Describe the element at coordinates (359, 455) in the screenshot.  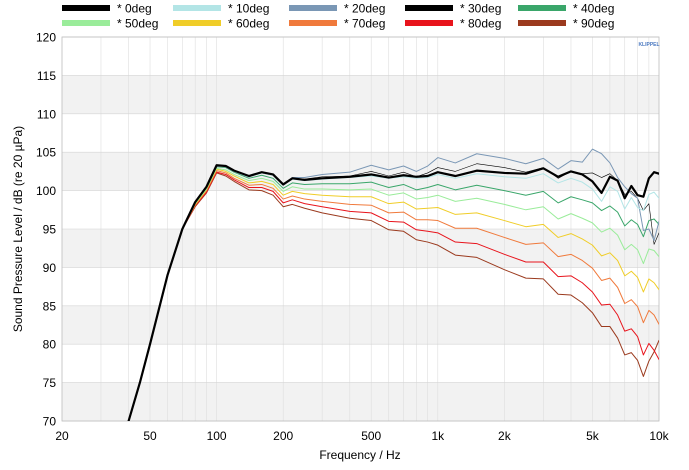
I see `x-axis-label: Frequency / Hz` at that location.